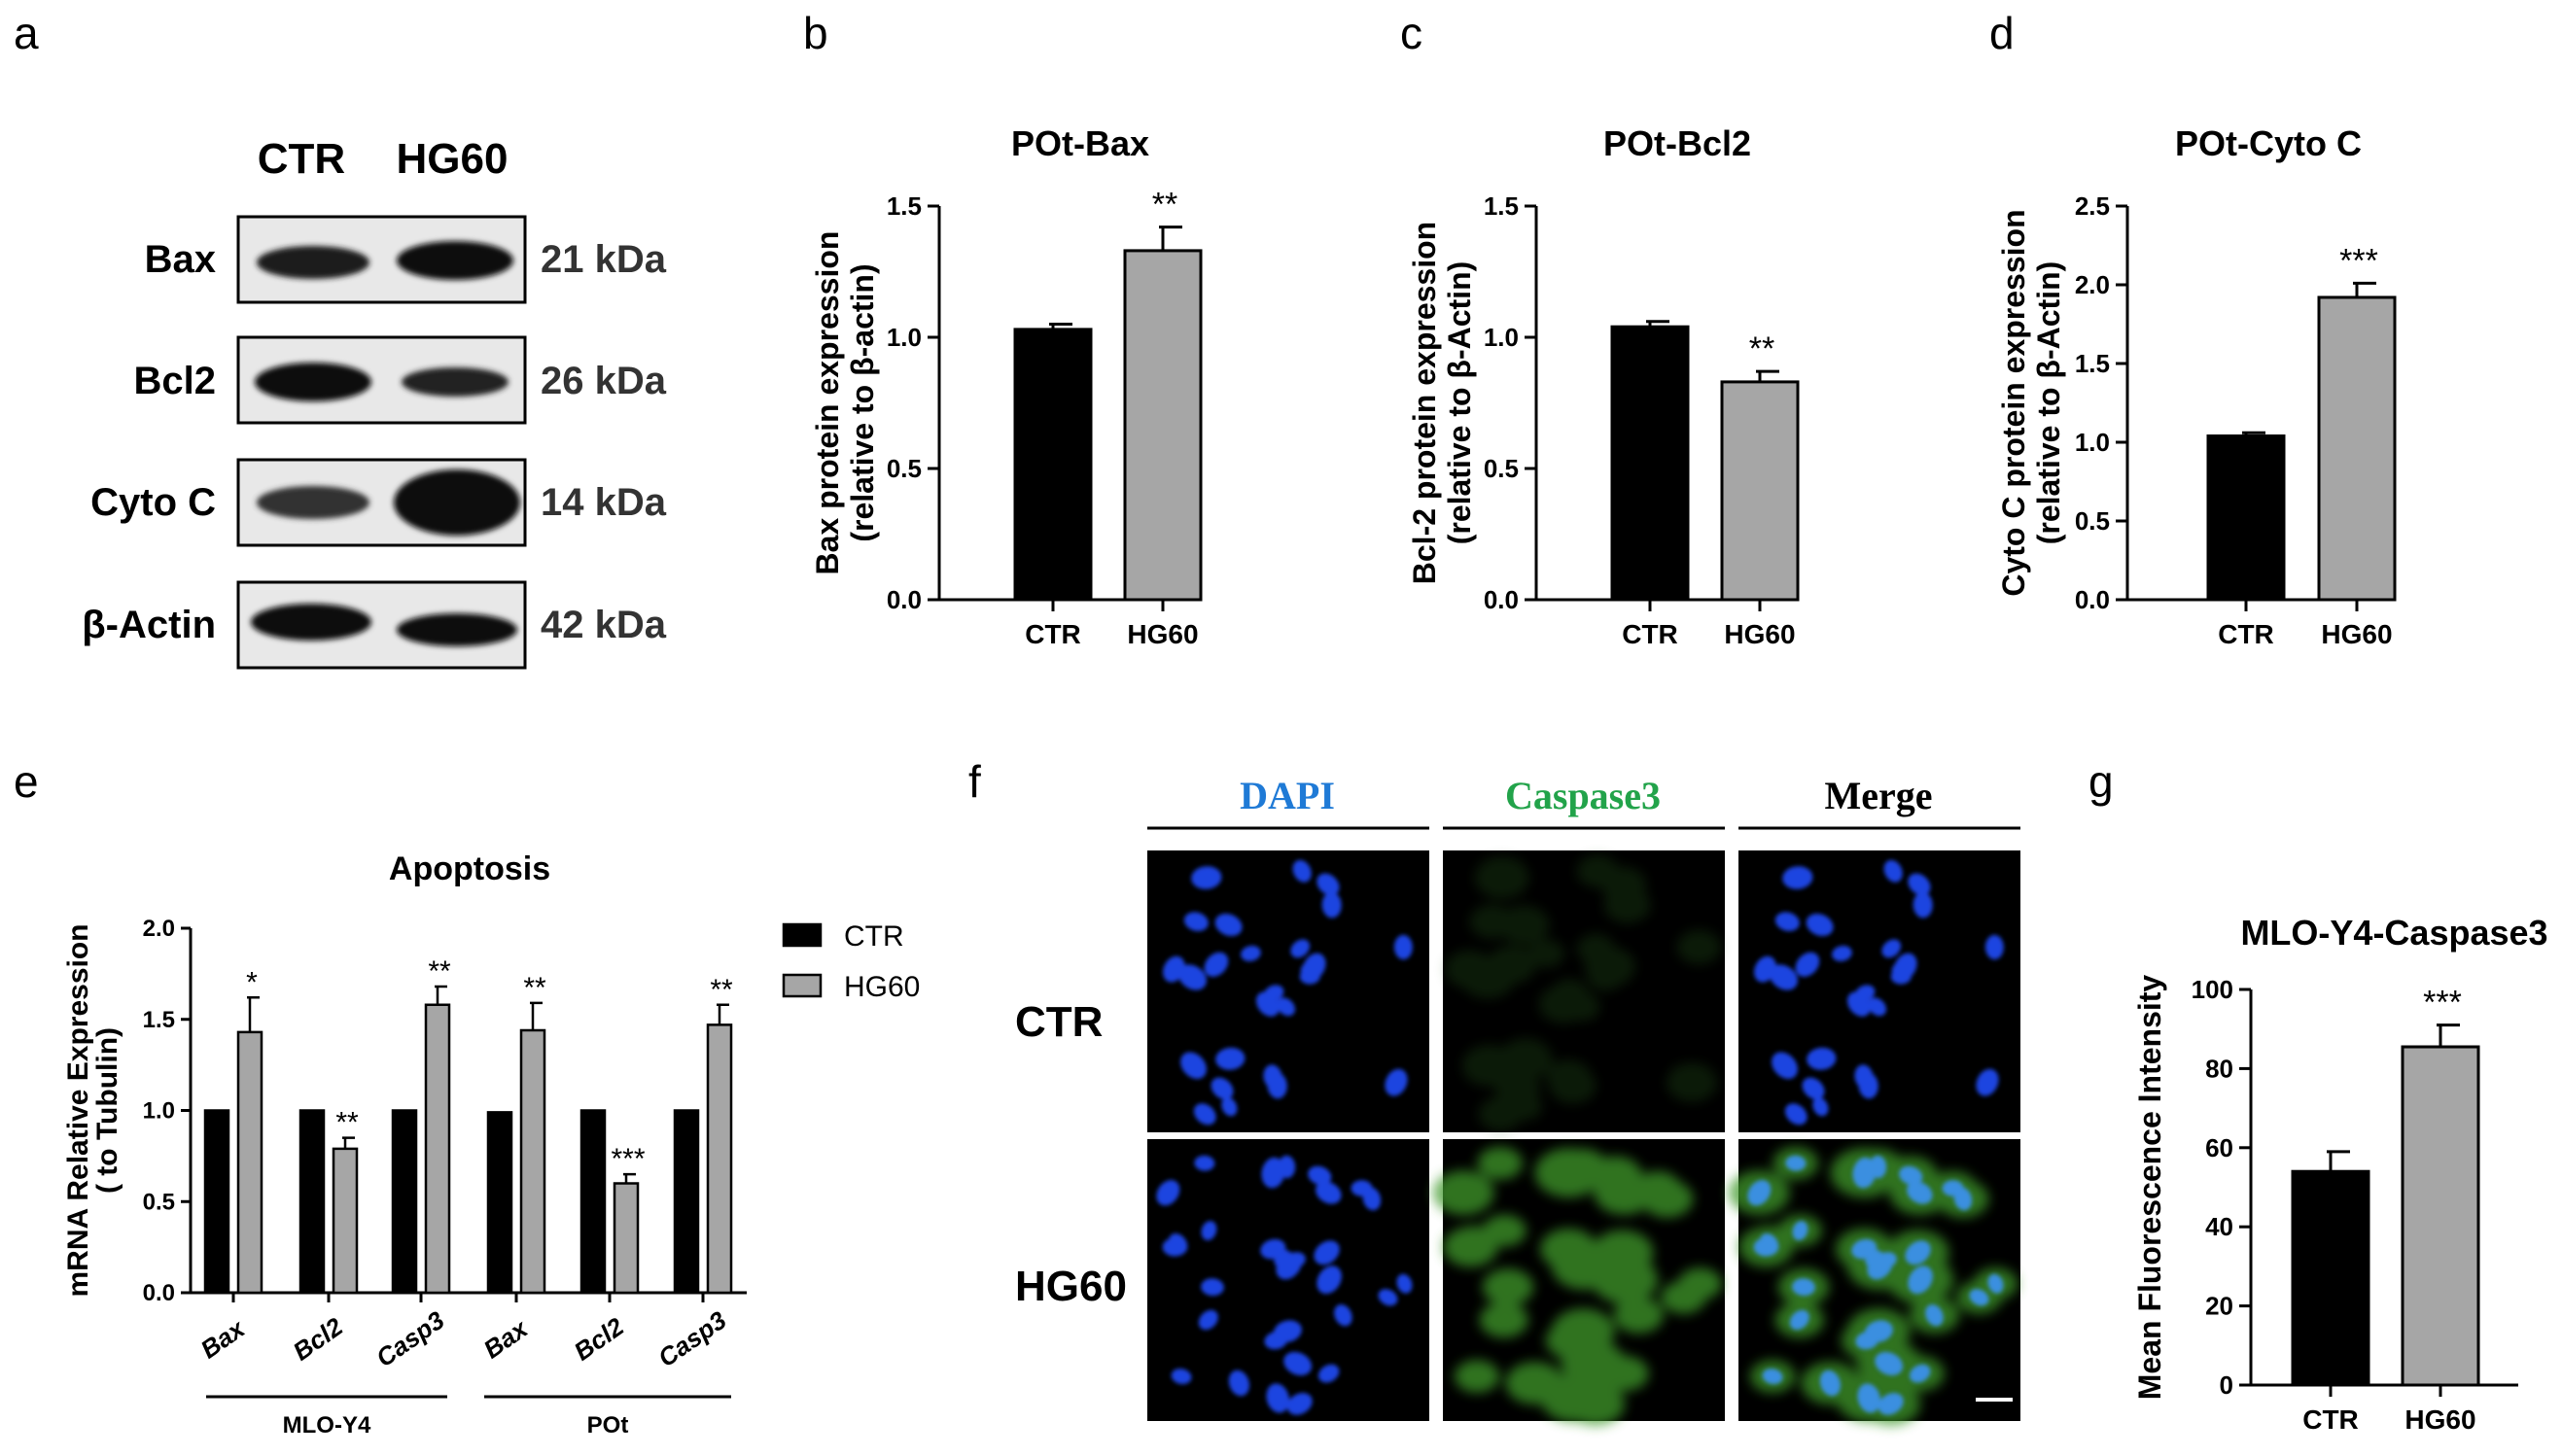 Image resolution: width=2562 pixels, height=1456 pixels. What do you see at coordinates (1878, 795) in the screenshot?
I see `column-label-merge: Merge` at bounding box center [1878, 795].